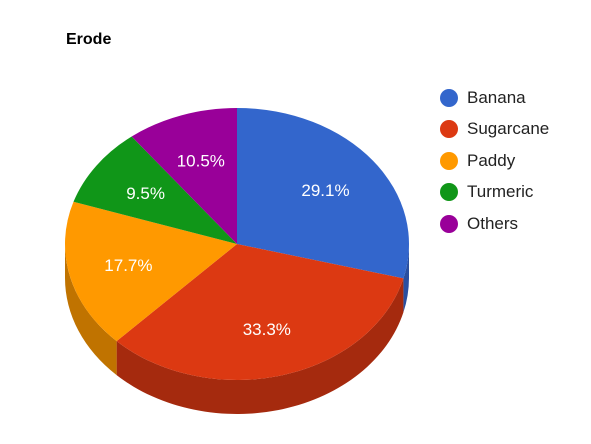  What do you see at coordinates (449, 97) in the screenshot?
I see `legend-swatch-banana` at bounding box center [449, 97].